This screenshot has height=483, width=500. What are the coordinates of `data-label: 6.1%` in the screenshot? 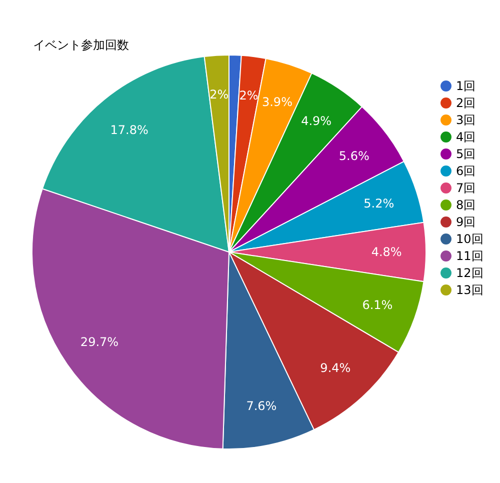 It's located at (377, 305).